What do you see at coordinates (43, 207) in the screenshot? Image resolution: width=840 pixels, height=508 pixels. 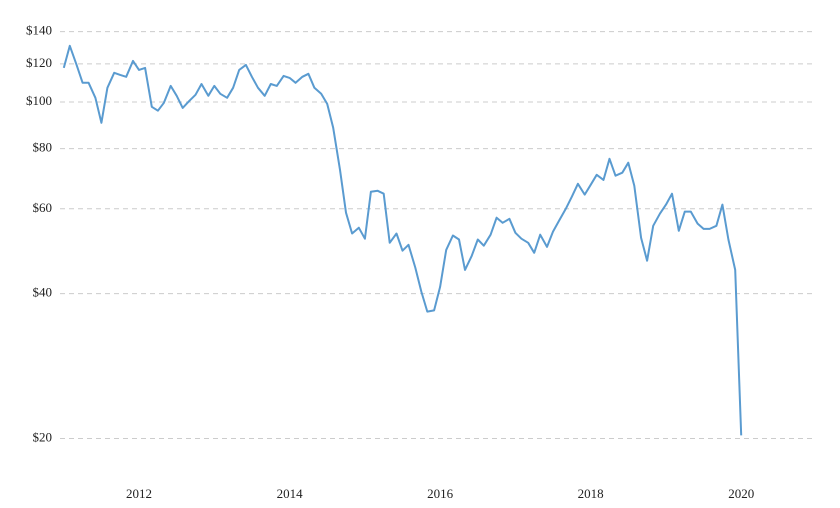 I see `y-tick-label: $60` at bounding box center [43, 207].